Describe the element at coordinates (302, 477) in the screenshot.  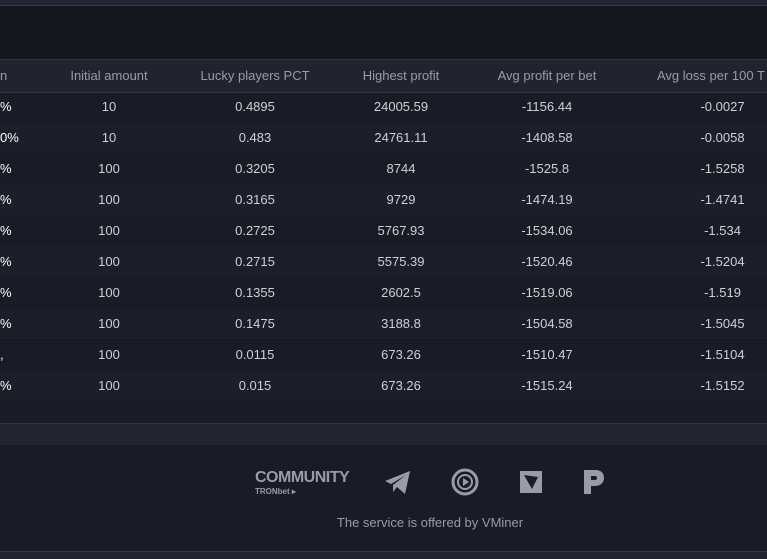
I see `community-title: COMMUNITY` at that location.